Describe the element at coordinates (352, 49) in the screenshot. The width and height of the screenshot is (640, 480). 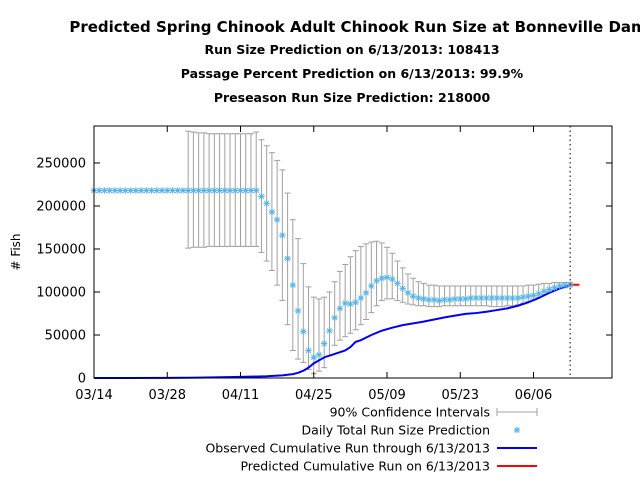
I see `chart-subtitle-run-size: Run Size Prediction on 6/13/2013: 108413` at that location.